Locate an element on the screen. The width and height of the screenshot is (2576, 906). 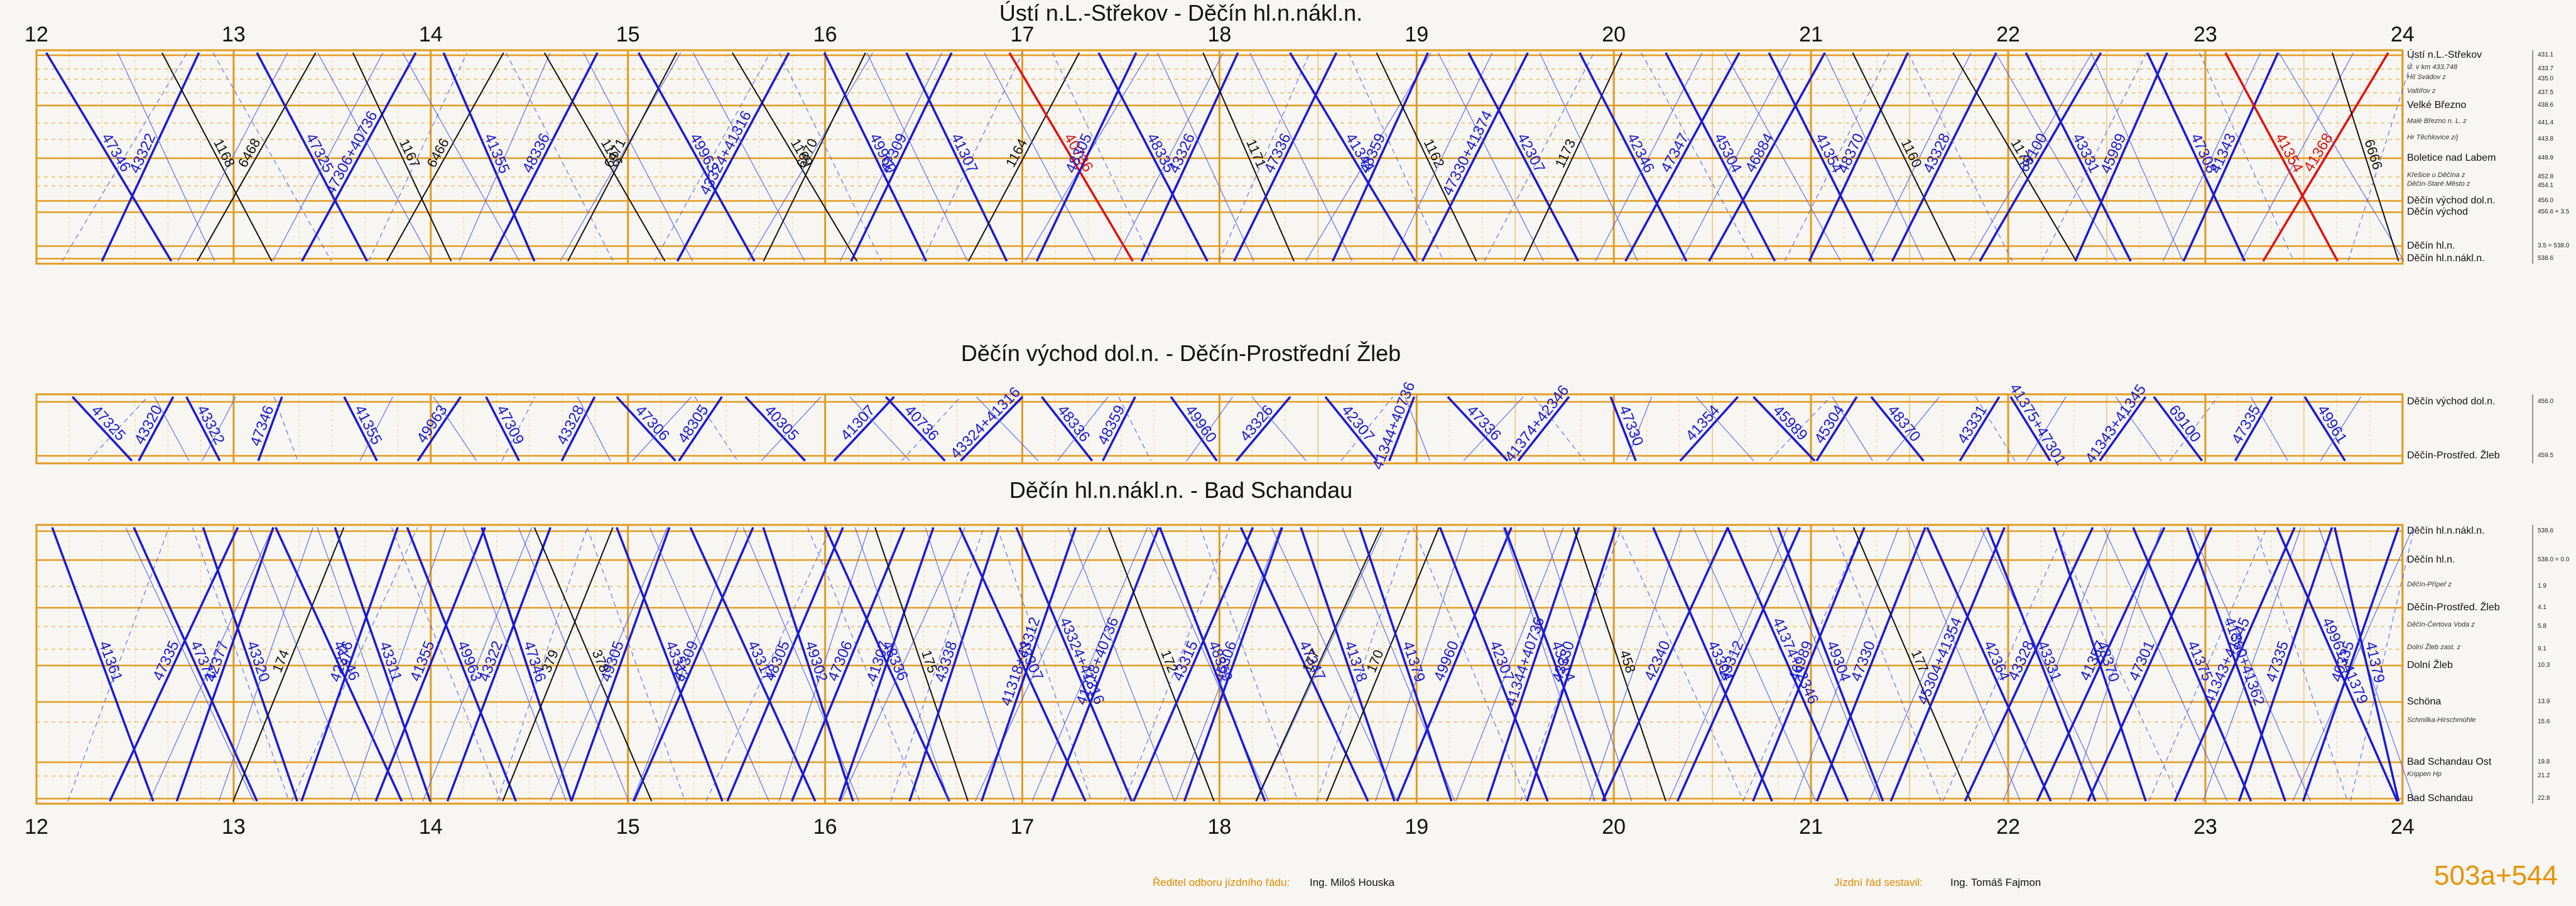
train-number: 43324+41316 is located at coordinates (985, 423).